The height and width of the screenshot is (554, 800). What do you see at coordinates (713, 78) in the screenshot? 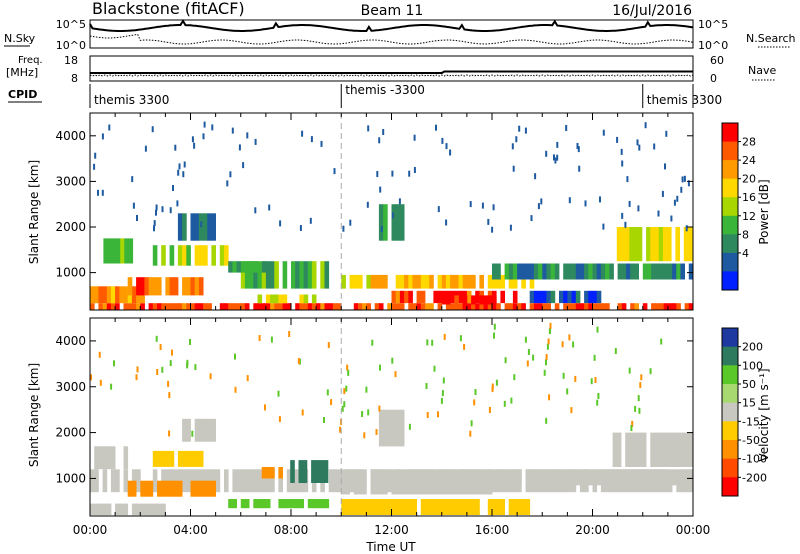
I see `nave-tick-bottom: 0` at bounding box center [713, 78].